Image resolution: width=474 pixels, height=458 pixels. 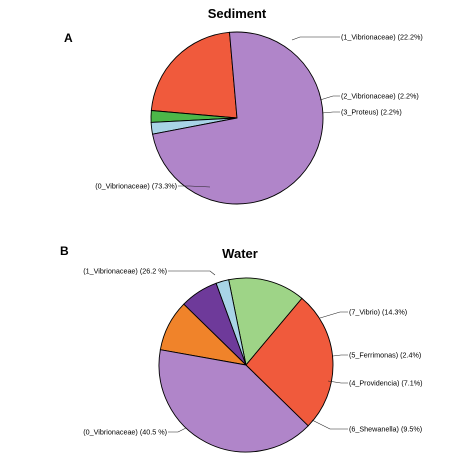 What do you see at coordinates (68, 38) in the screenshot?
I see `panel-label-a: A` at bounding box center [68, 38].